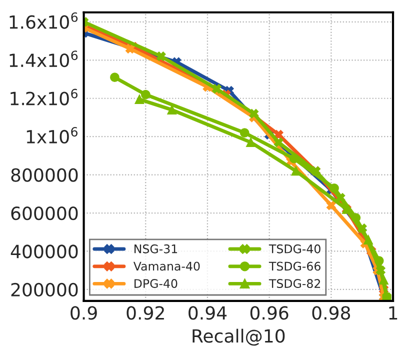 Image resolution: width=399 pixels, height=354 pixels. I want to click on legend-label: DPG-40, so click(156, 283).